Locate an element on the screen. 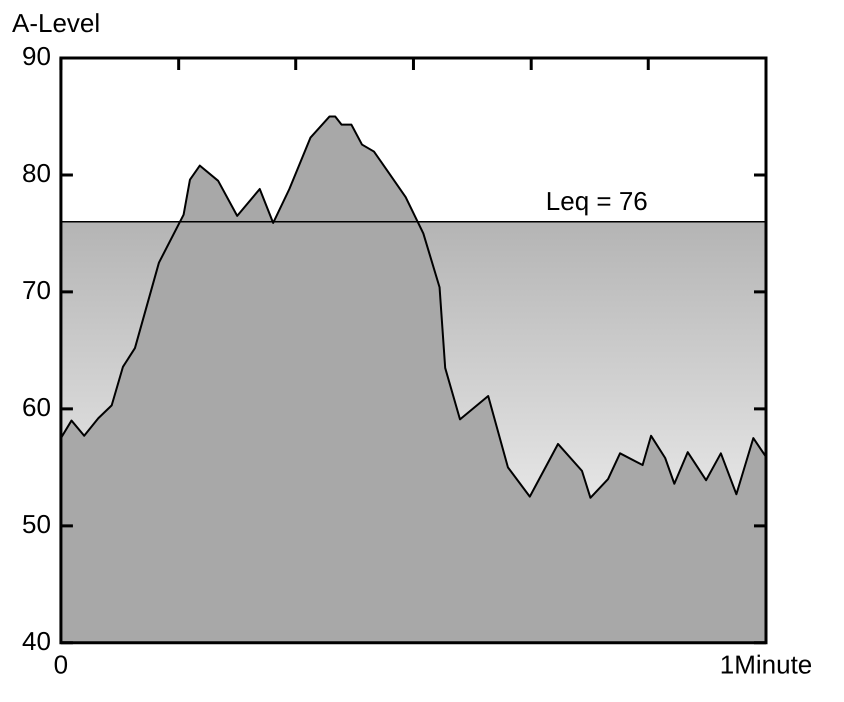 This screenshot has height=702, width=844. y-tick-label: 90 is located at coordinates (36, 56).